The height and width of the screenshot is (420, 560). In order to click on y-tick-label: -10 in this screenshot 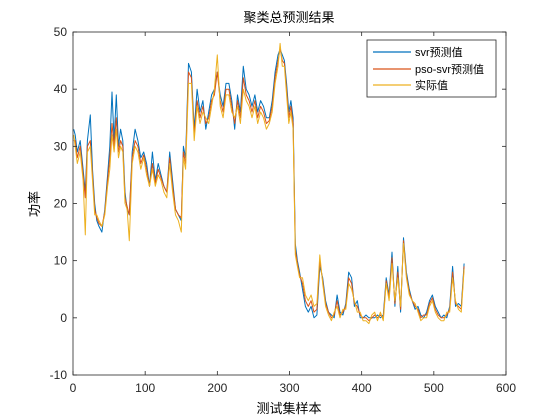, I will do `click(59, 375)`.